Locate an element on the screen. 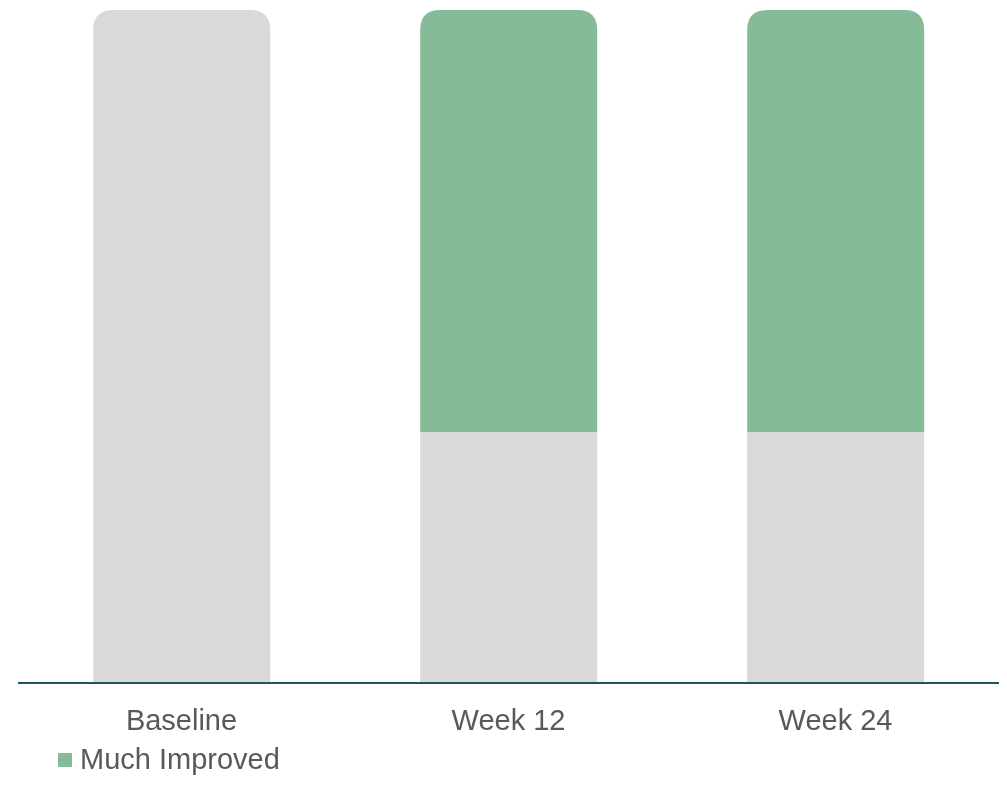 The image size is (1007, 793). legend-label: Much Improved is located at coordinates (180, 759).